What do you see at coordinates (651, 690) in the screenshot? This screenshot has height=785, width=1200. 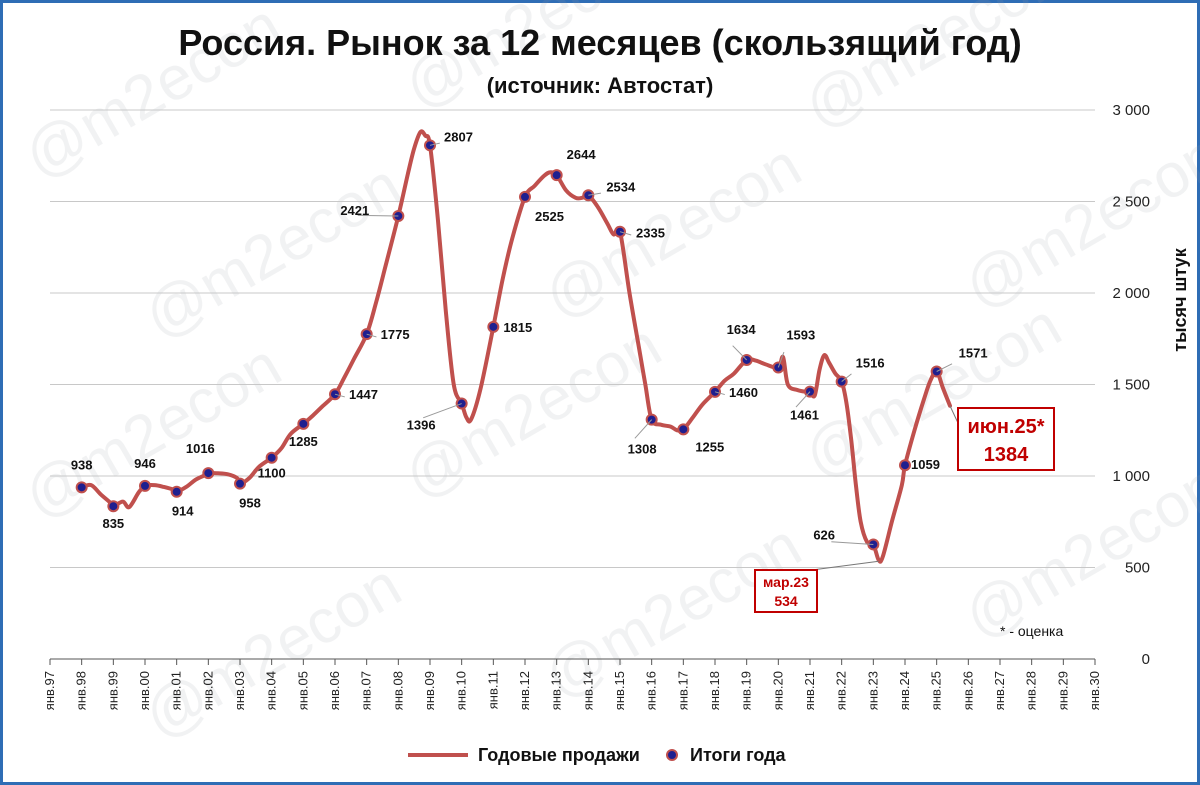 I see `x-tick-label: янв.16` at bounding box center [651, 690].